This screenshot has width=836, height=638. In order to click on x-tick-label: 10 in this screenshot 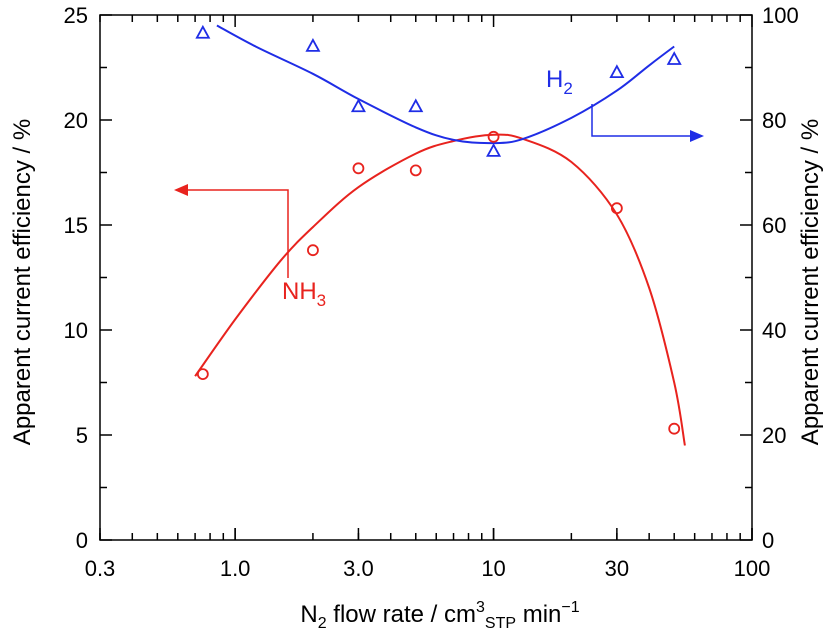, I will do `click(493, 568)`.